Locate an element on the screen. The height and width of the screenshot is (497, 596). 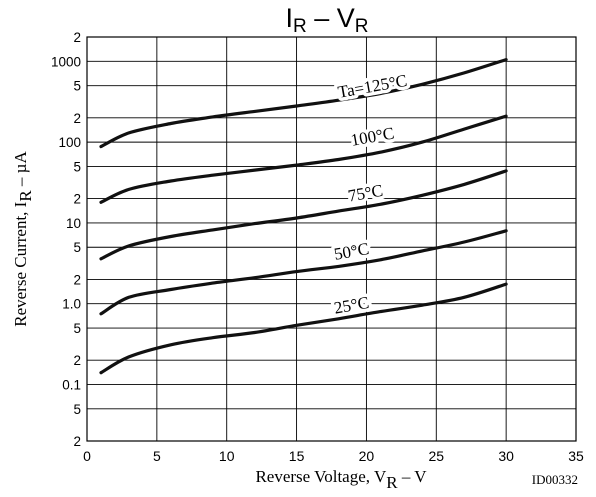
x-tick-labels: 0 5 10 15 20 25 30 35 is located at coordinates (333, 456).